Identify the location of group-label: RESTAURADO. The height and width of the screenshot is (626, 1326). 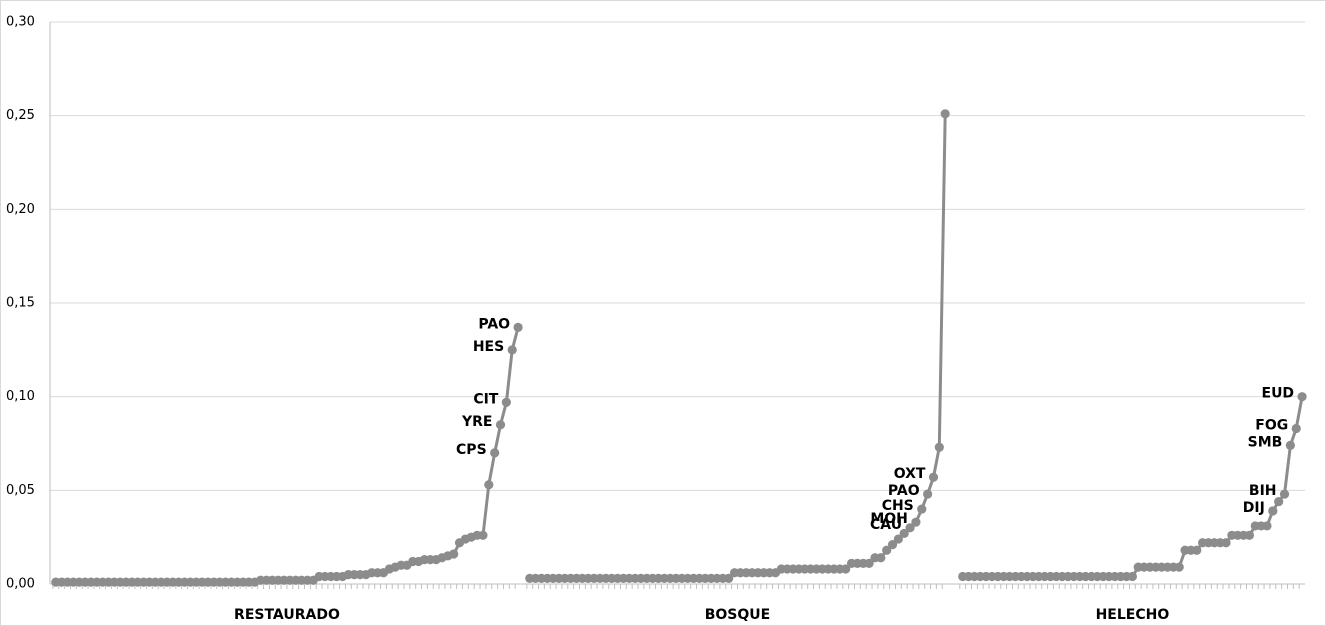
(287, 615).